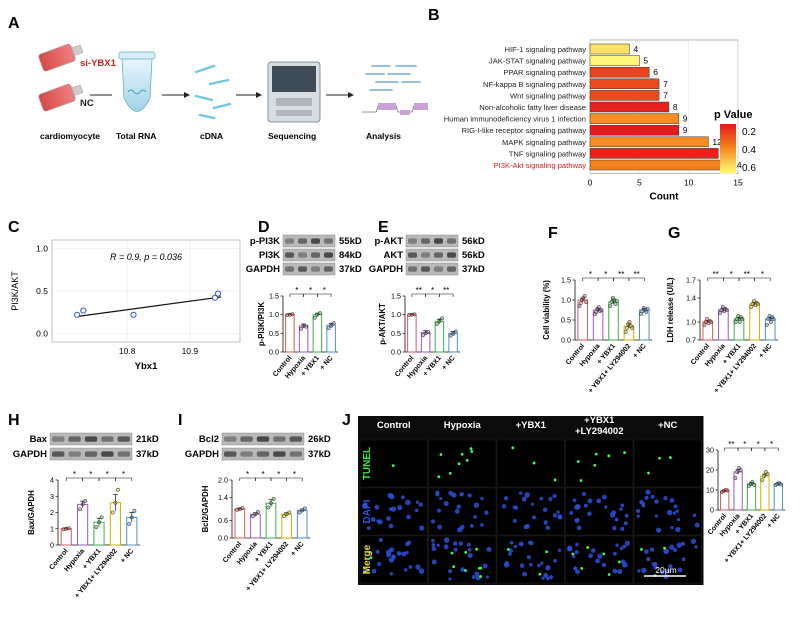 The width and height of the screenshot is (800, 617). I want to click on chartJ-sig-label-0: **, so click(731, 444).